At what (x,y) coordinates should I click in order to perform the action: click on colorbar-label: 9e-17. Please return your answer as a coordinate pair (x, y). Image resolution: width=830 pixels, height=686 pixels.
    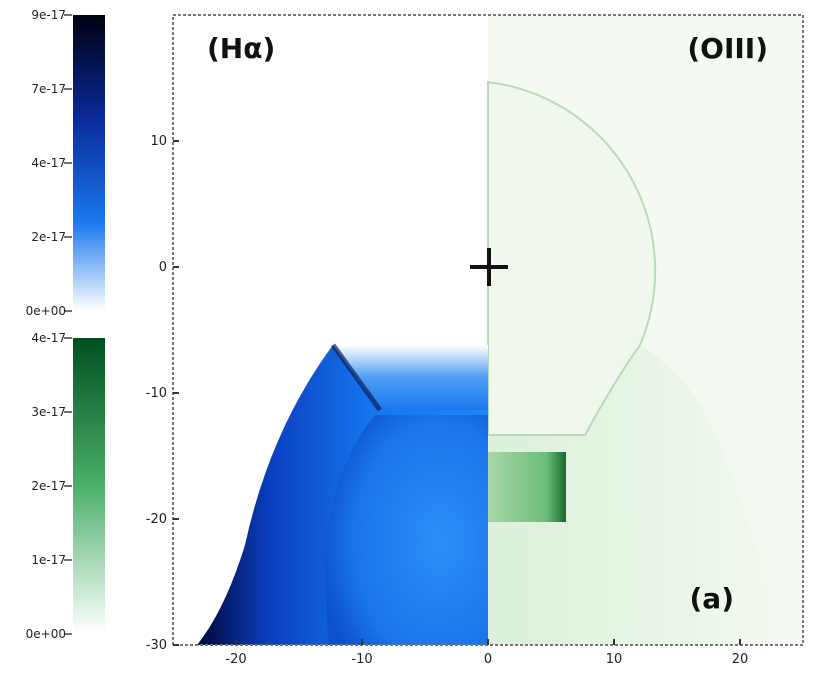
    Looking at the image, I should click on (48, 15).